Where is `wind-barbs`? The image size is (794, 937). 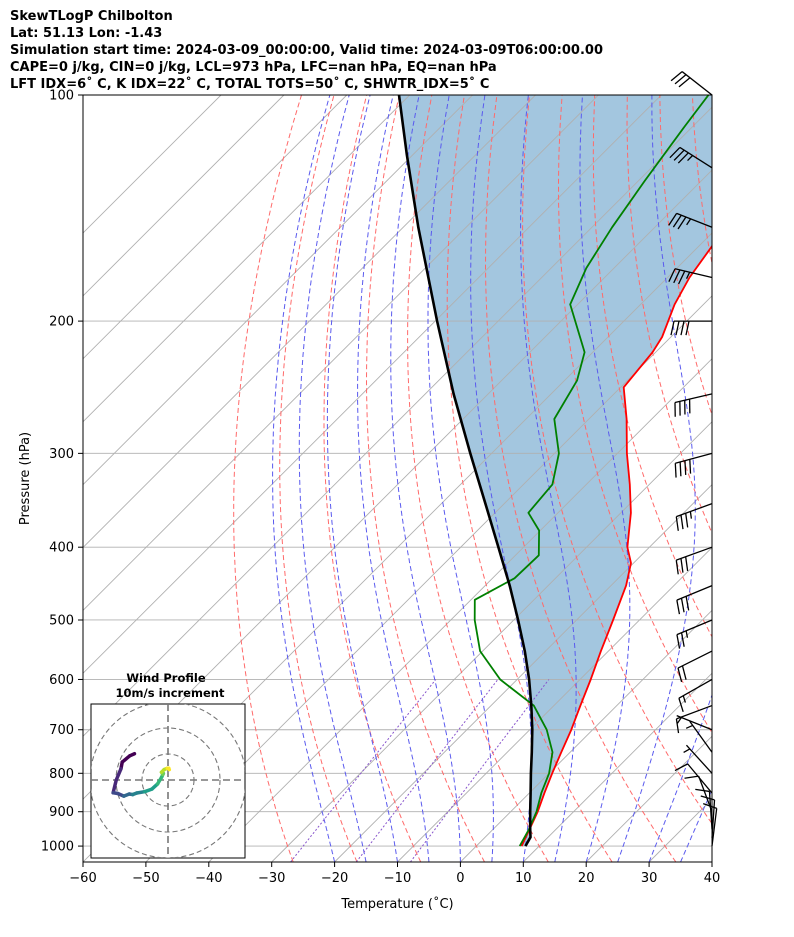 wind-barbs is located at coordinates (693, 459).